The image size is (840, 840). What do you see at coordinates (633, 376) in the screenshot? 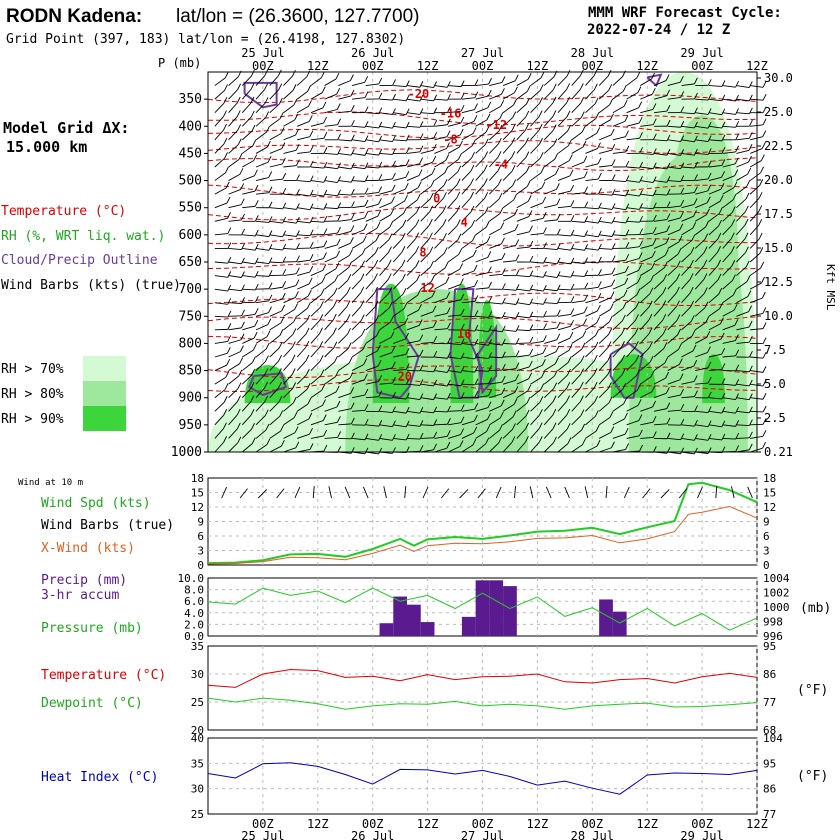
I see `rh-region` at bounding box center [633, 376].